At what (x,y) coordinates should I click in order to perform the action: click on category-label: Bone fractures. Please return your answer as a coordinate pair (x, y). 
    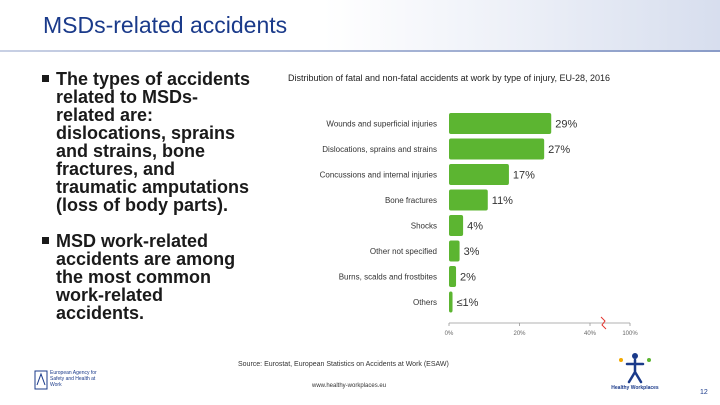
    Looking at the image, I should click on (411, 200).